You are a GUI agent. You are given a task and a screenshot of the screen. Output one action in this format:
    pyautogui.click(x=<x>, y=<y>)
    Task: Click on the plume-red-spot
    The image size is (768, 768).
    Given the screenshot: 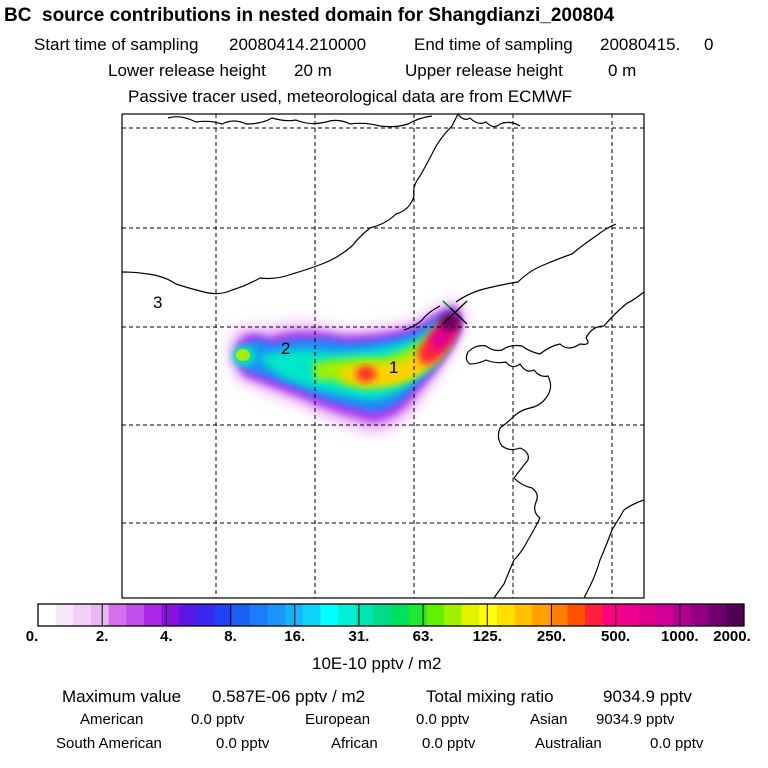 What is the action you would take?
    pyautogui.click(x=366, y=374)
    